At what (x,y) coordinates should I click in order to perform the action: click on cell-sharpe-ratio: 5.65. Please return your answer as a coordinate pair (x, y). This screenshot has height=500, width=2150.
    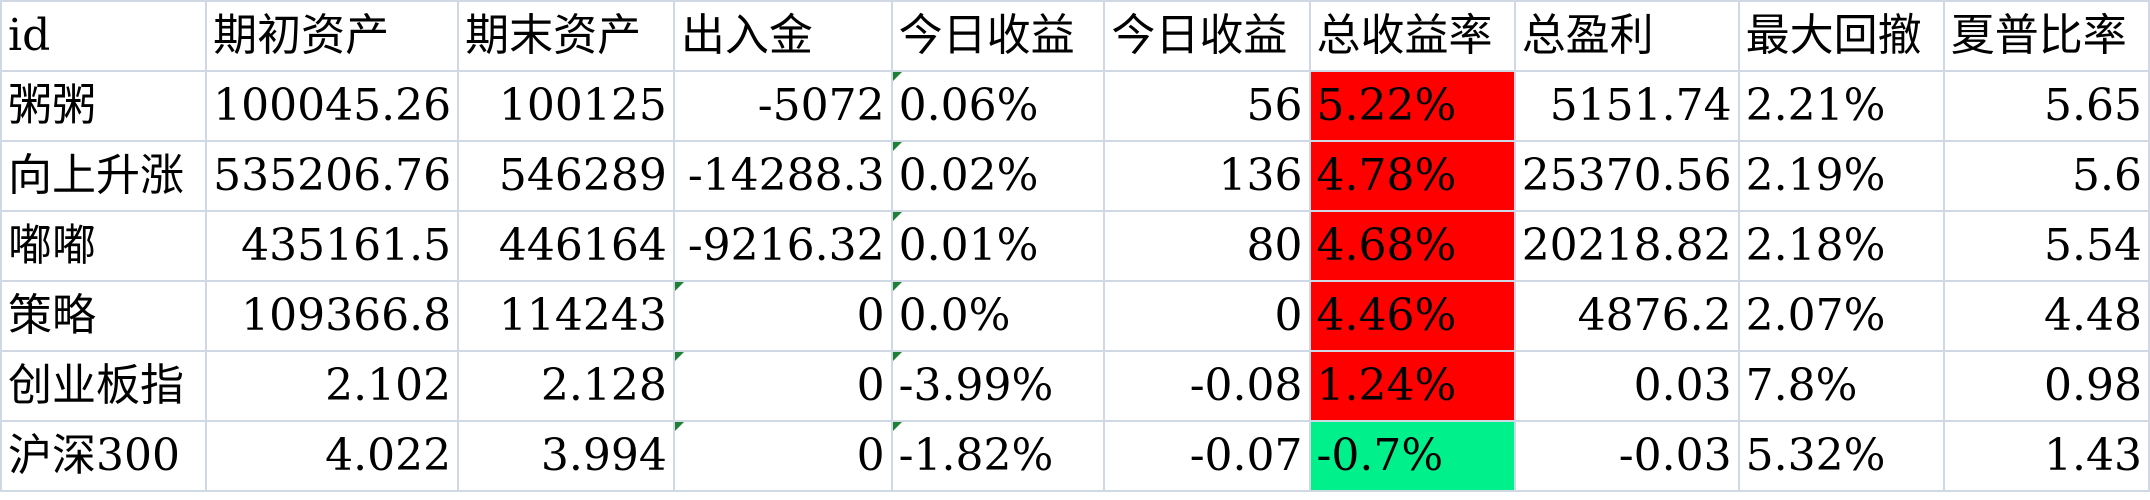
    Looking at the image, I should click on (2046, 106).